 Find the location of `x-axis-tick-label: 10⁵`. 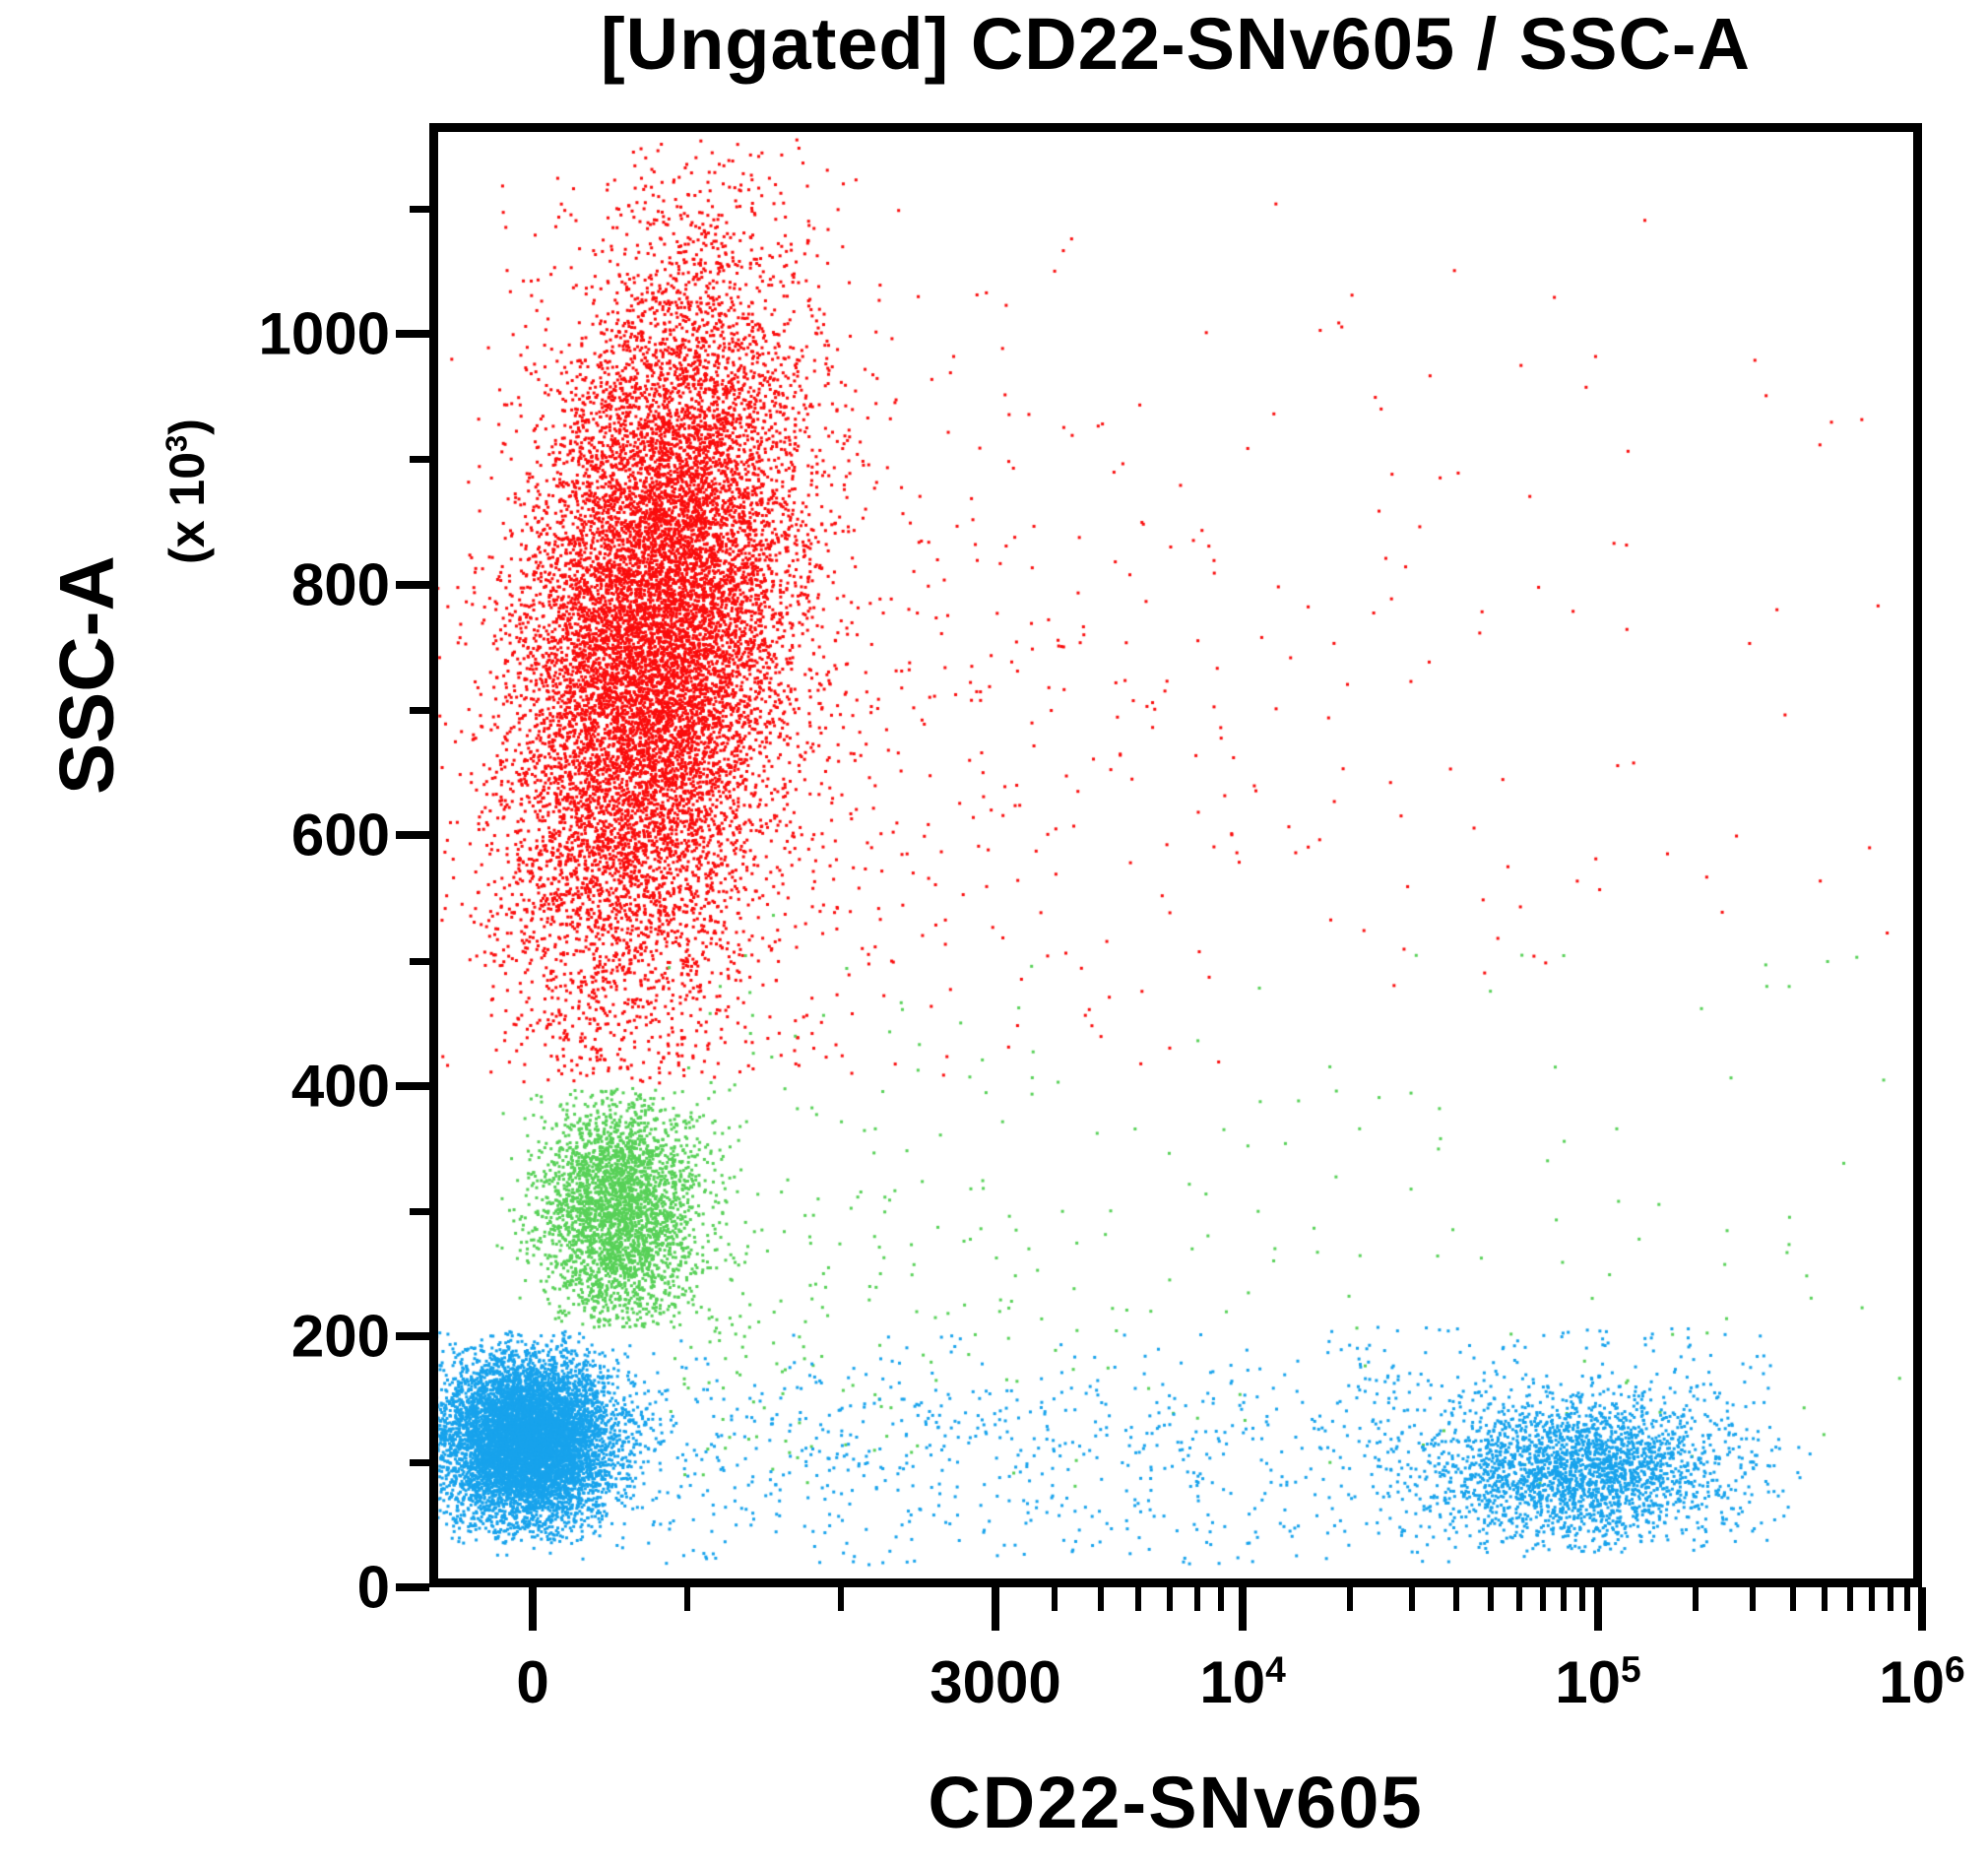

x-axis-tick-label: 10⁵ is located at coordinates (1597, 1682).